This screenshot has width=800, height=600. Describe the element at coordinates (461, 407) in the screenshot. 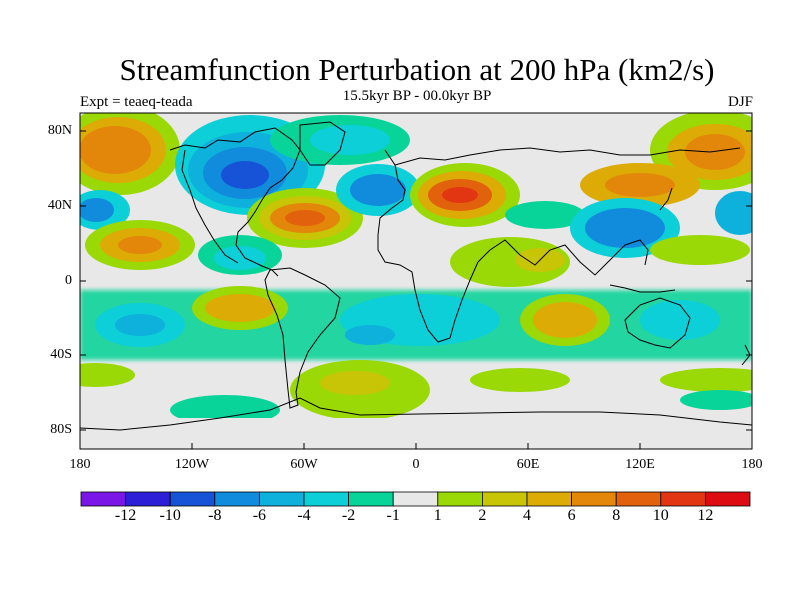

I see `southern-ocean-low` at that location.